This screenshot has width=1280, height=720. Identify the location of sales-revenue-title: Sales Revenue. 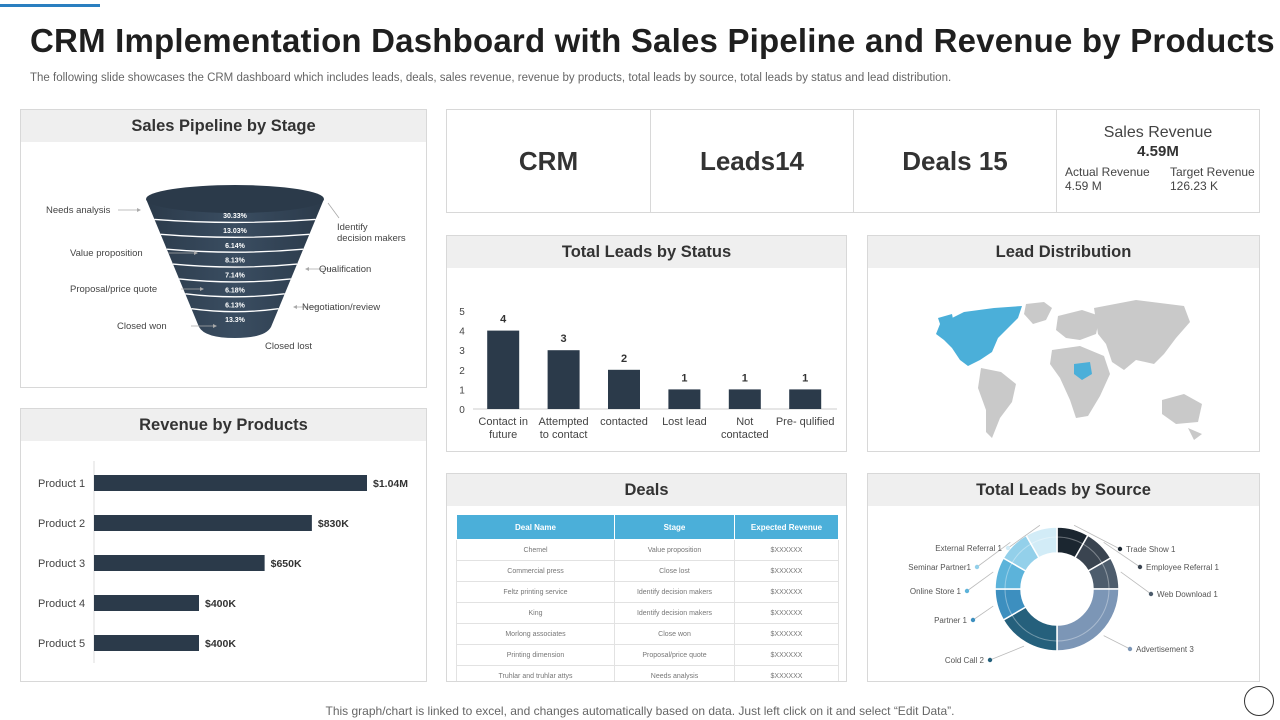
(1158, 132).